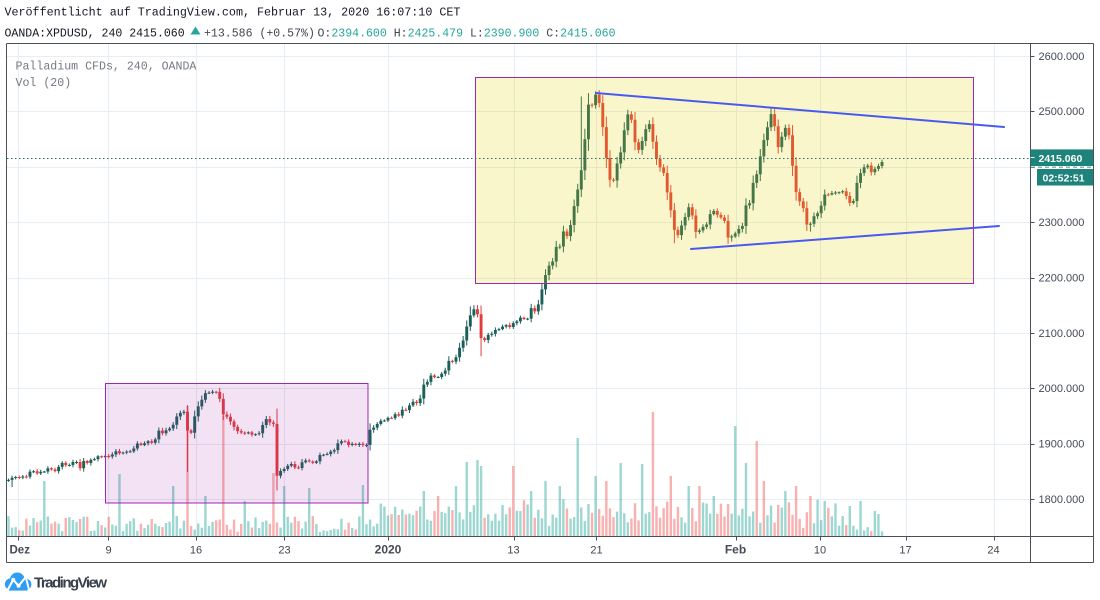  I want to click on svg-text: 2300.000, so click(1062, 223).